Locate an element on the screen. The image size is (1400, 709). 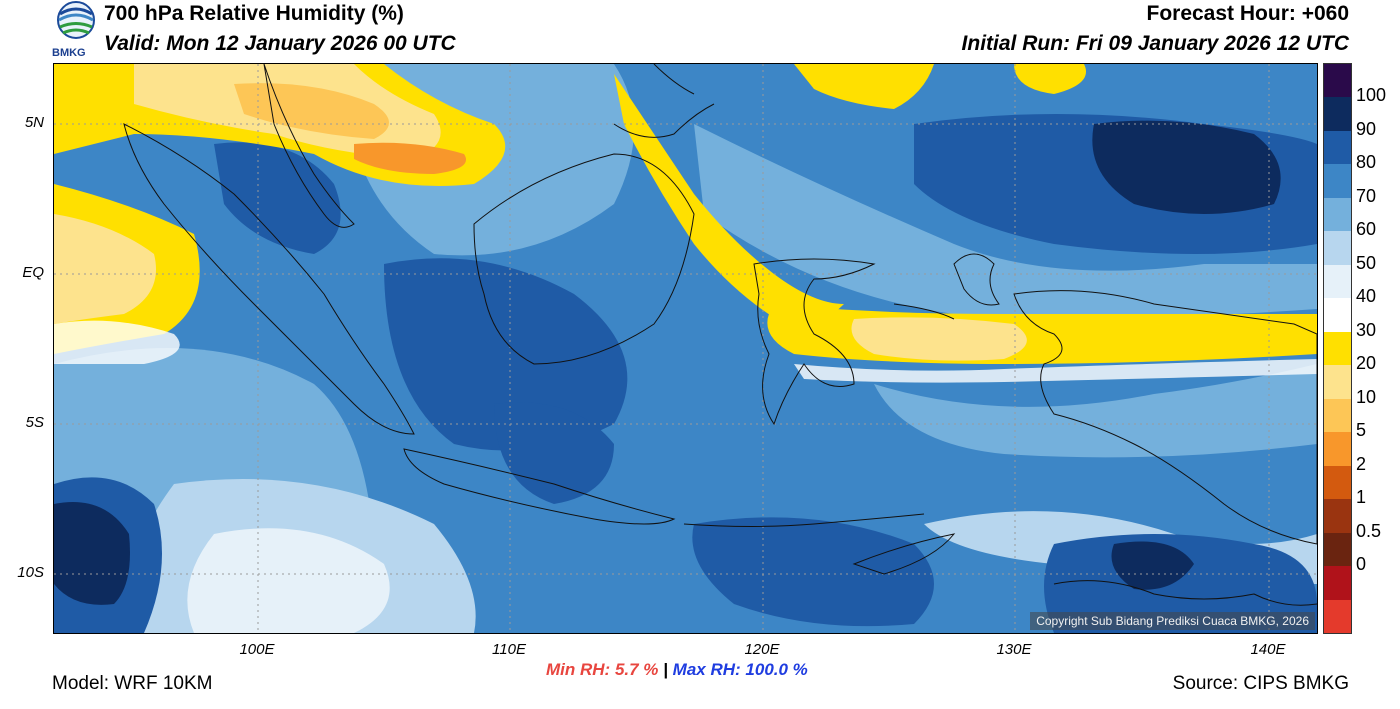
colorbar-label: 20 is located at coordinates (1366, 363).